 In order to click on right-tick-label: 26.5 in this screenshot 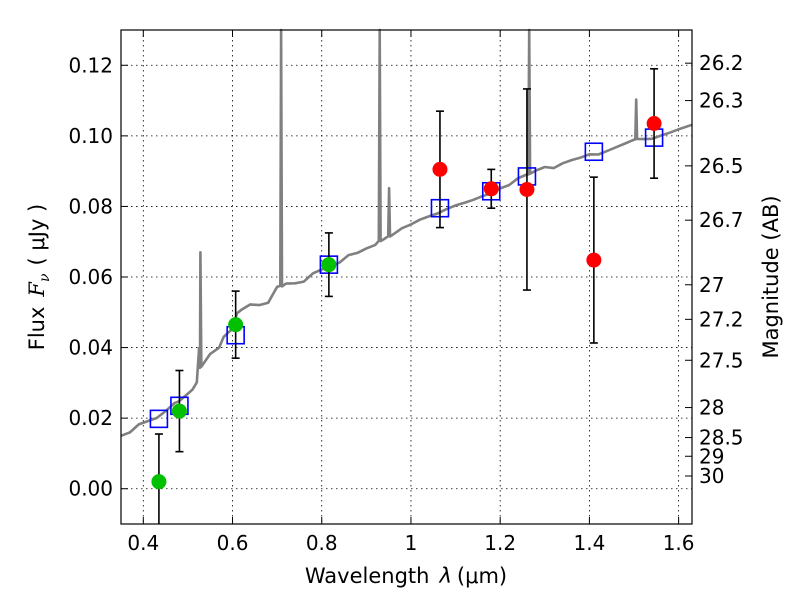, I will do `click(721, 166)`.